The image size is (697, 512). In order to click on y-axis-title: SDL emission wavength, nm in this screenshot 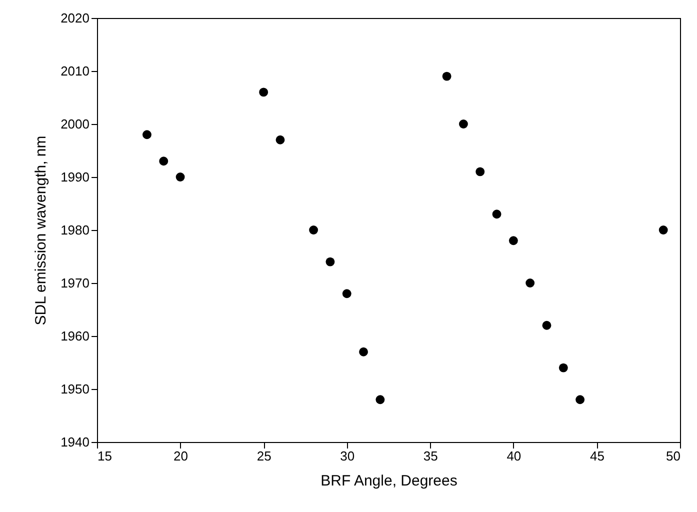, I will do `click(41, 231)`.